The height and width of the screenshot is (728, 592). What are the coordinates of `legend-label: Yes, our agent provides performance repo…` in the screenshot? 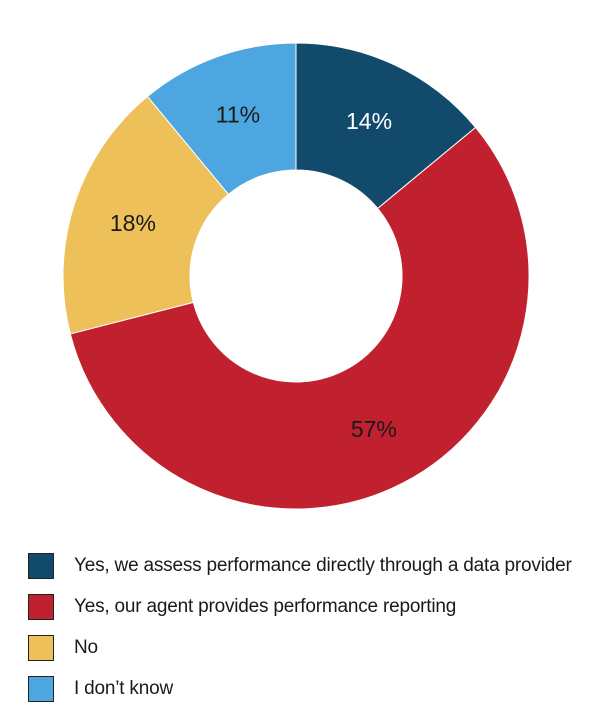 It's located at (265, 606).